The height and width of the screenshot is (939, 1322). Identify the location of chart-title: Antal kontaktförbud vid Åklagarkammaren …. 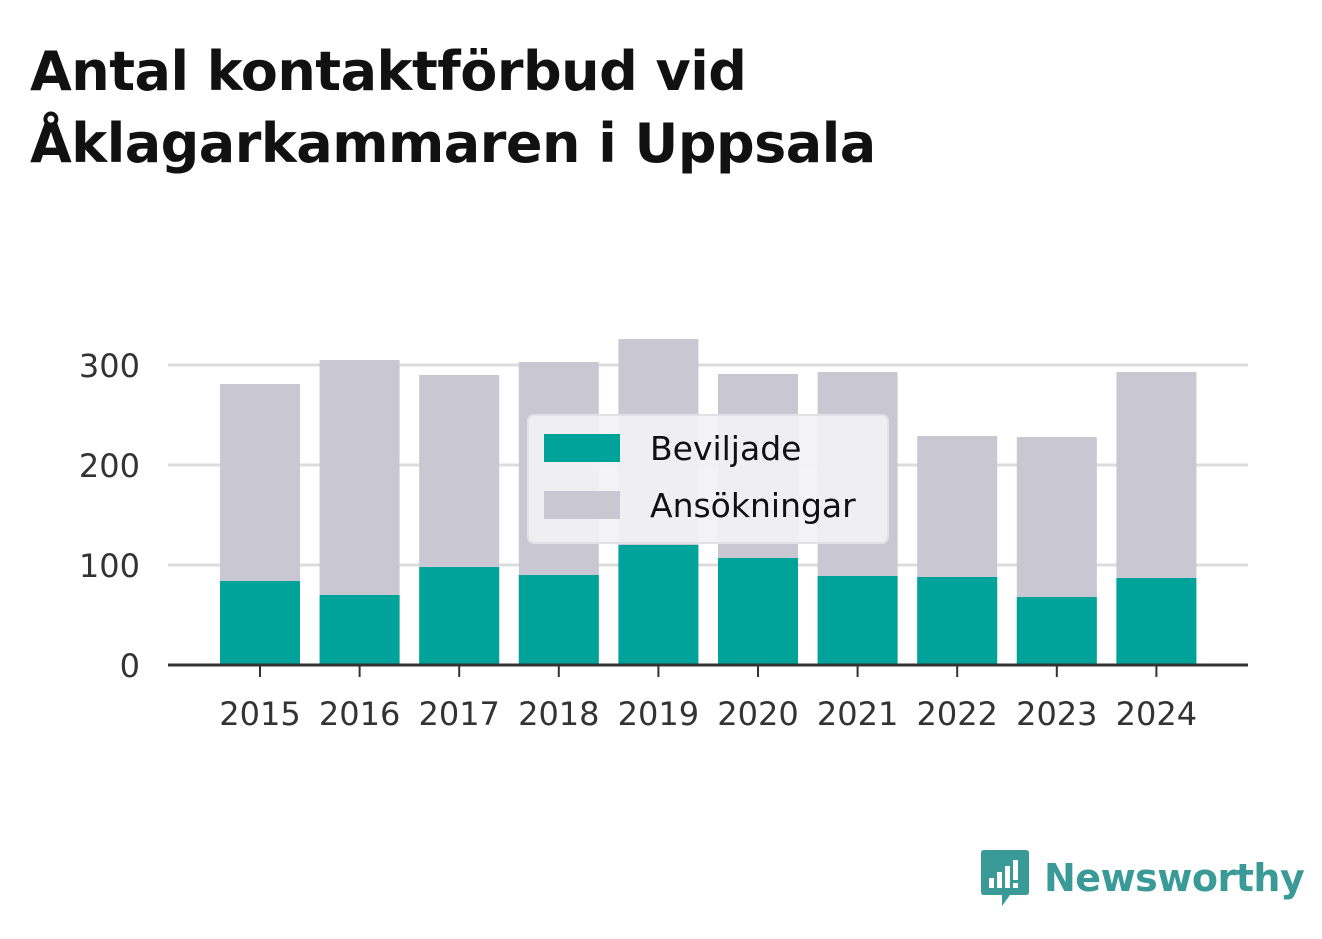
(630, 108).